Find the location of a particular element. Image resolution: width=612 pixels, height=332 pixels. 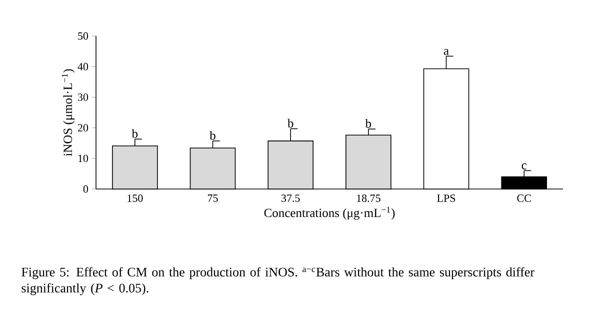

y-tick-label: 0 is located at coordinates (85, 189).